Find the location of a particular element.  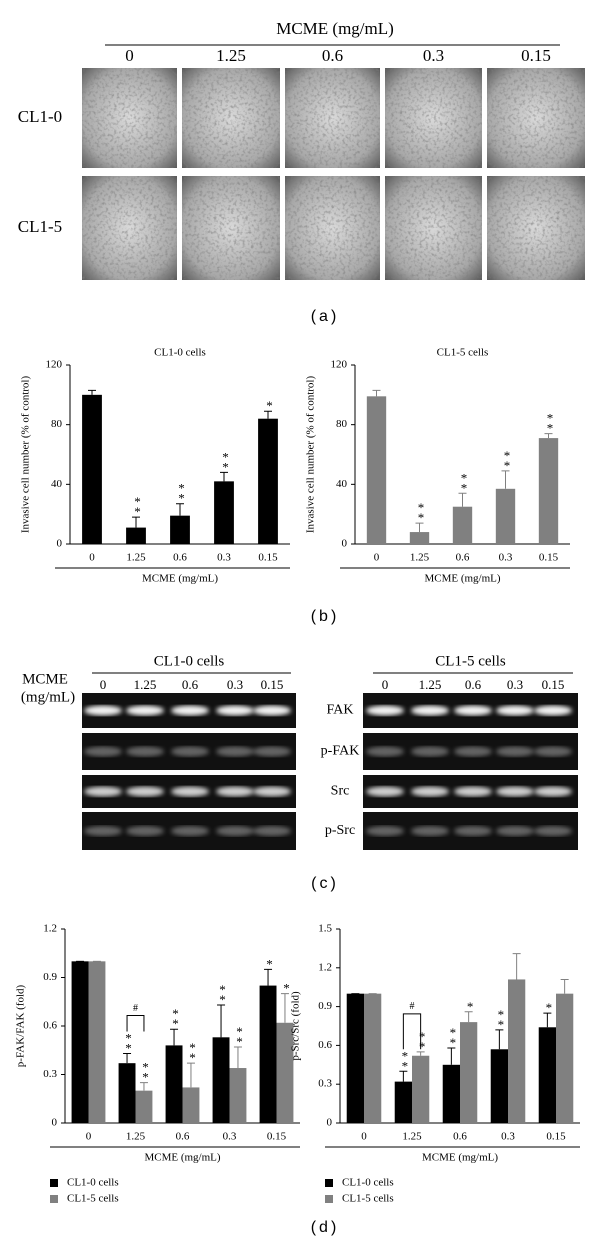

x-tick-label: 0 is located at coordinates (377, 558).